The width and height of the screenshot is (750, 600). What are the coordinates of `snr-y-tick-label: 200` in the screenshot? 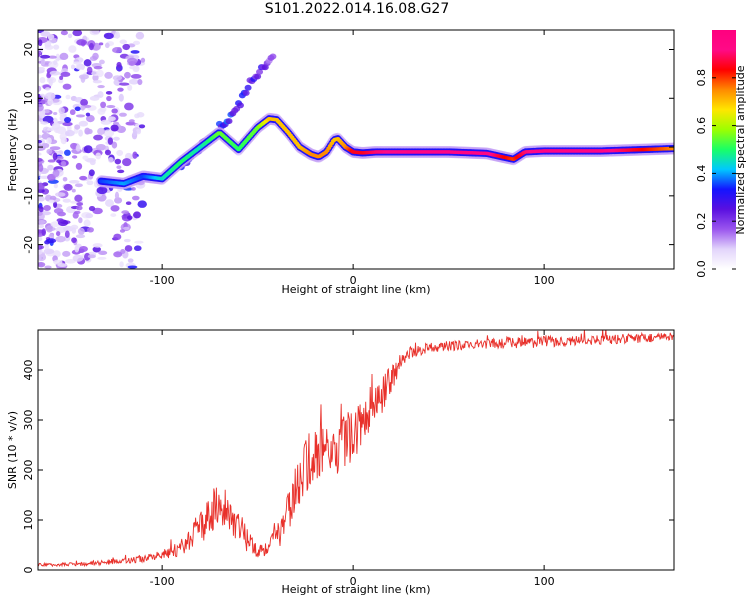 It's located at (28, 470).